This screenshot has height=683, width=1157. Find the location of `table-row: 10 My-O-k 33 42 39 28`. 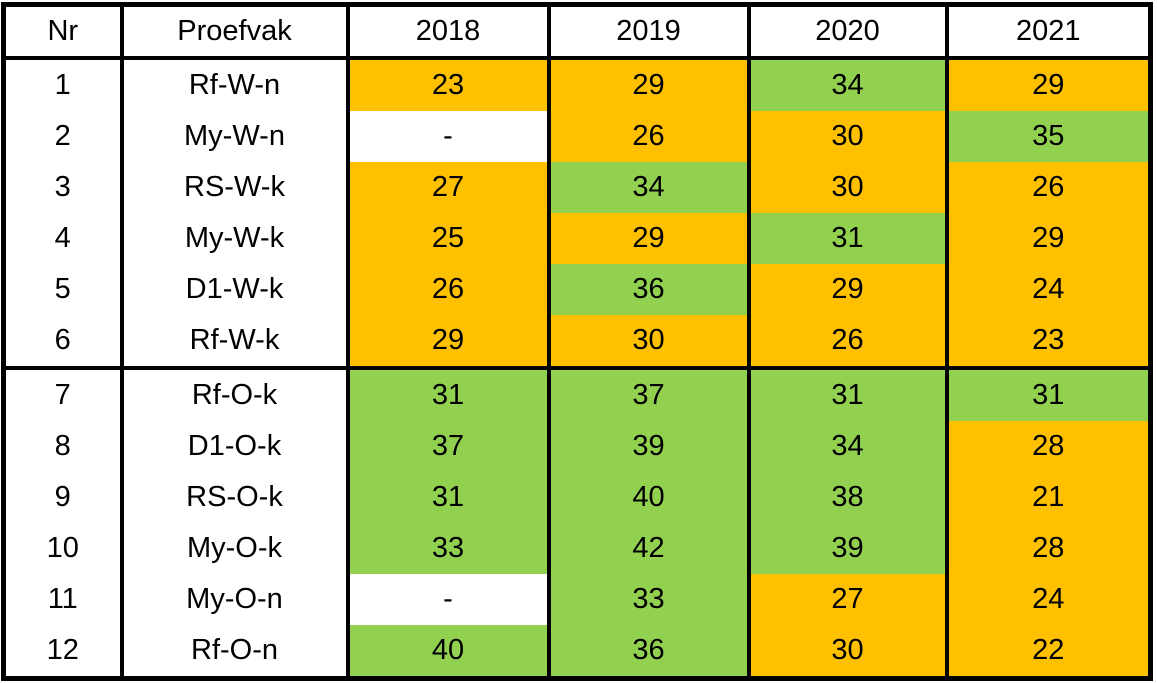

table-row: 10 My-O-k 33 42 39 28 is located at coordinates (577, 548).